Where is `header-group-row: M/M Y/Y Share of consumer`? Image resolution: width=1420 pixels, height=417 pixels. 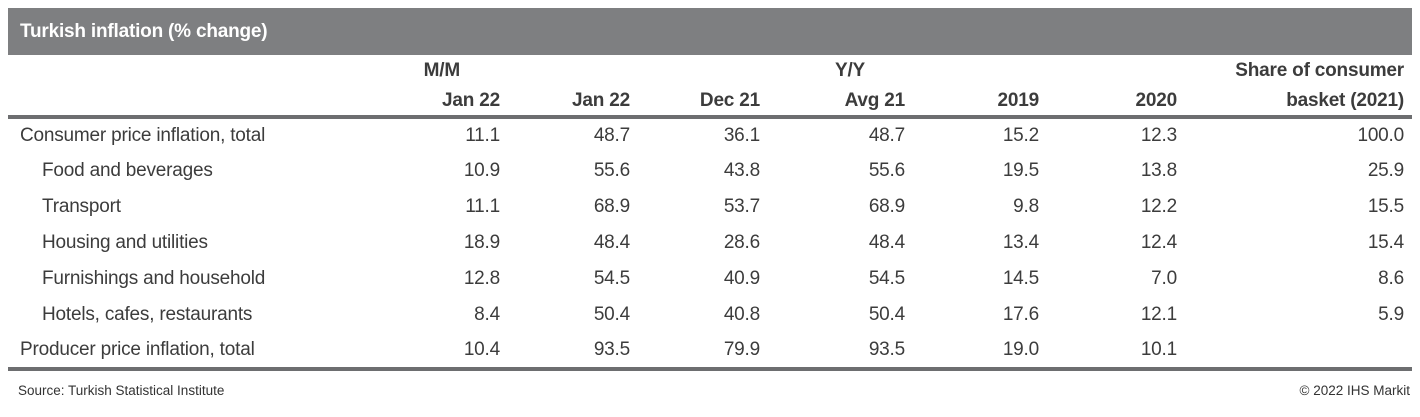
header-group-row: M/M Y/Y Share of consumer is located at coordinates (710, 70).